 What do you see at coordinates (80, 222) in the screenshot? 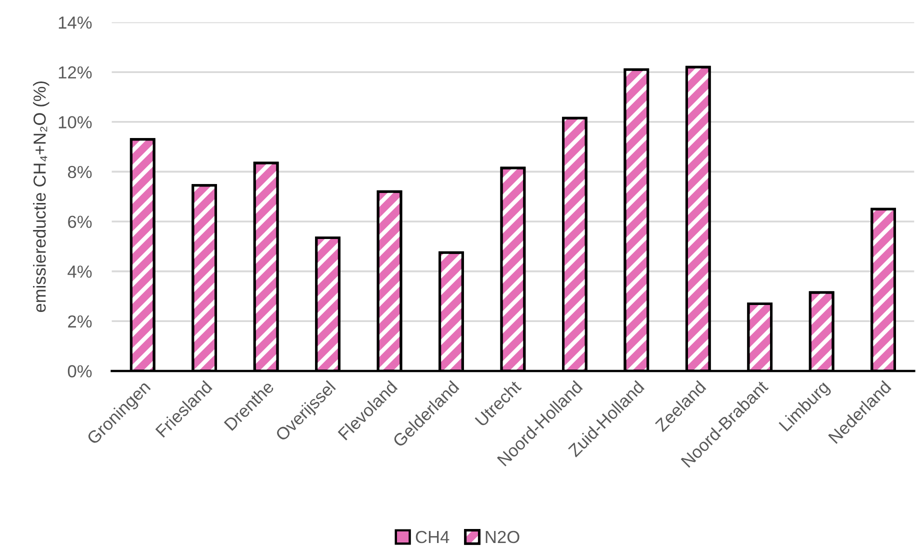
I see `y-tick-label: 6%` at bounding box center [80, 222].